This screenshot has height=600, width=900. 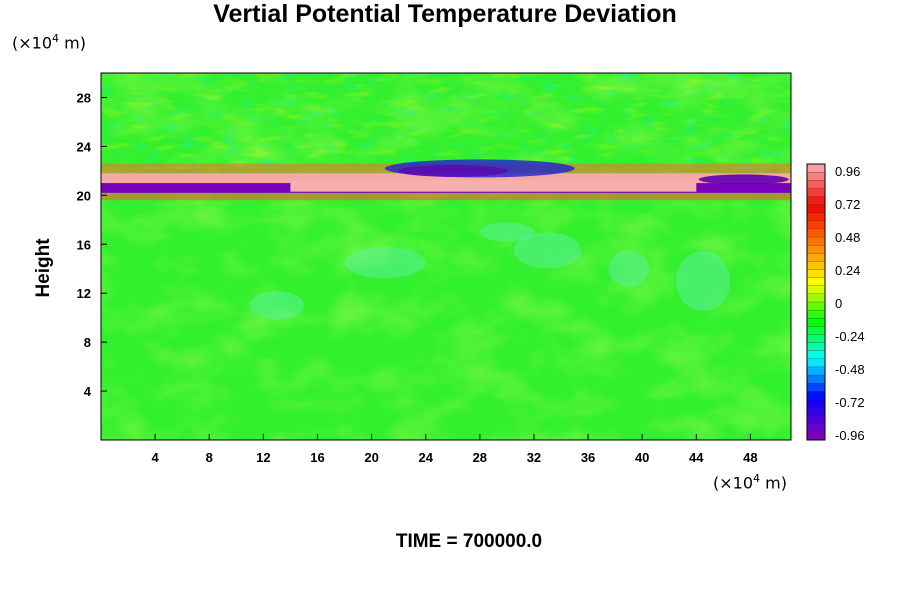 What do you see at coordinates (263, 457) in the screenshot?
I see `x-tick-label: 12` at bounding box center [263, 457].